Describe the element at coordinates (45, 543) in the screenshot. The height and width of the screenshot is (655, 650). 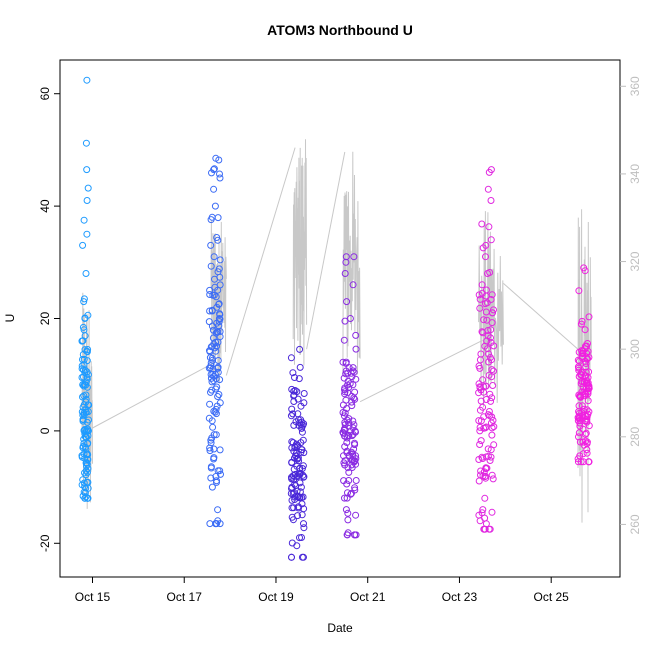
I see `y-tick-label: -20` at that location.